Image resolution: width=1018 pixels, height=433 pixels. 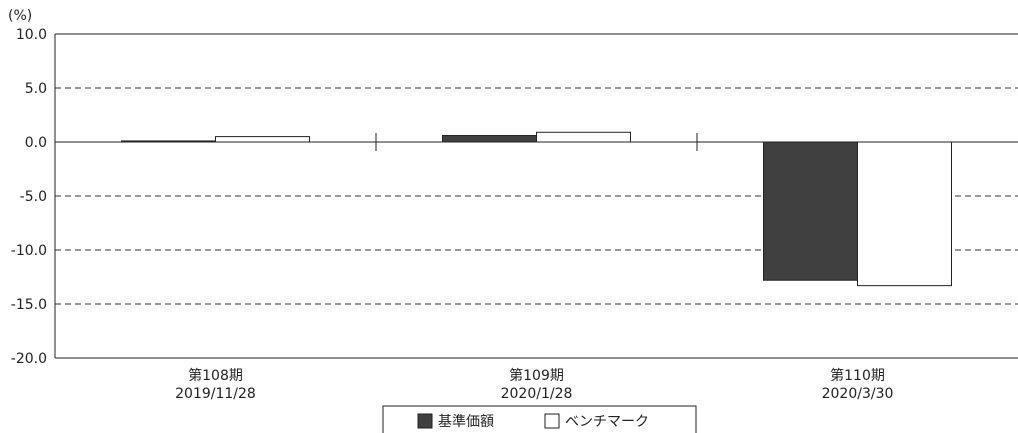 I want to click on y-tick-label: 0.0, so click(x=36, y=143).